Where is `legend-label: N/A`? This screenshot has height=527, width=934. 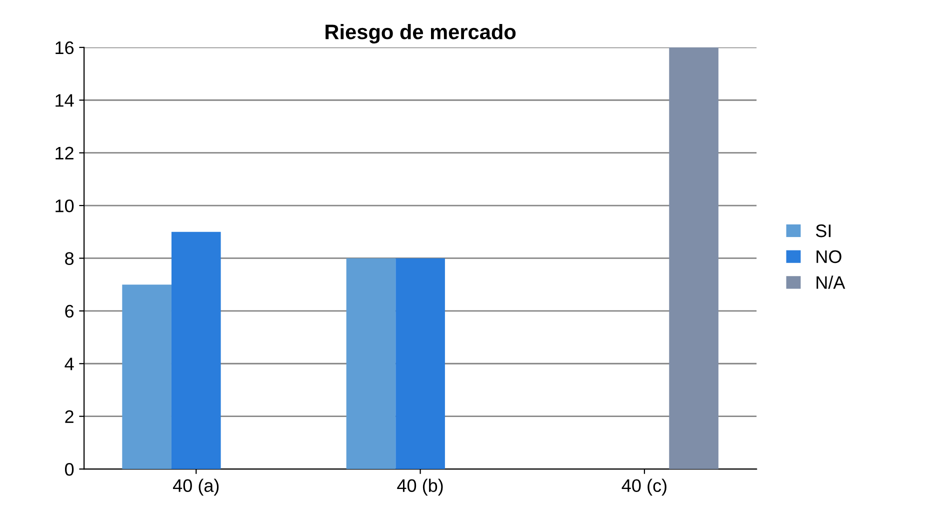 legend-label: N/A is located at coordinates (831, 282).